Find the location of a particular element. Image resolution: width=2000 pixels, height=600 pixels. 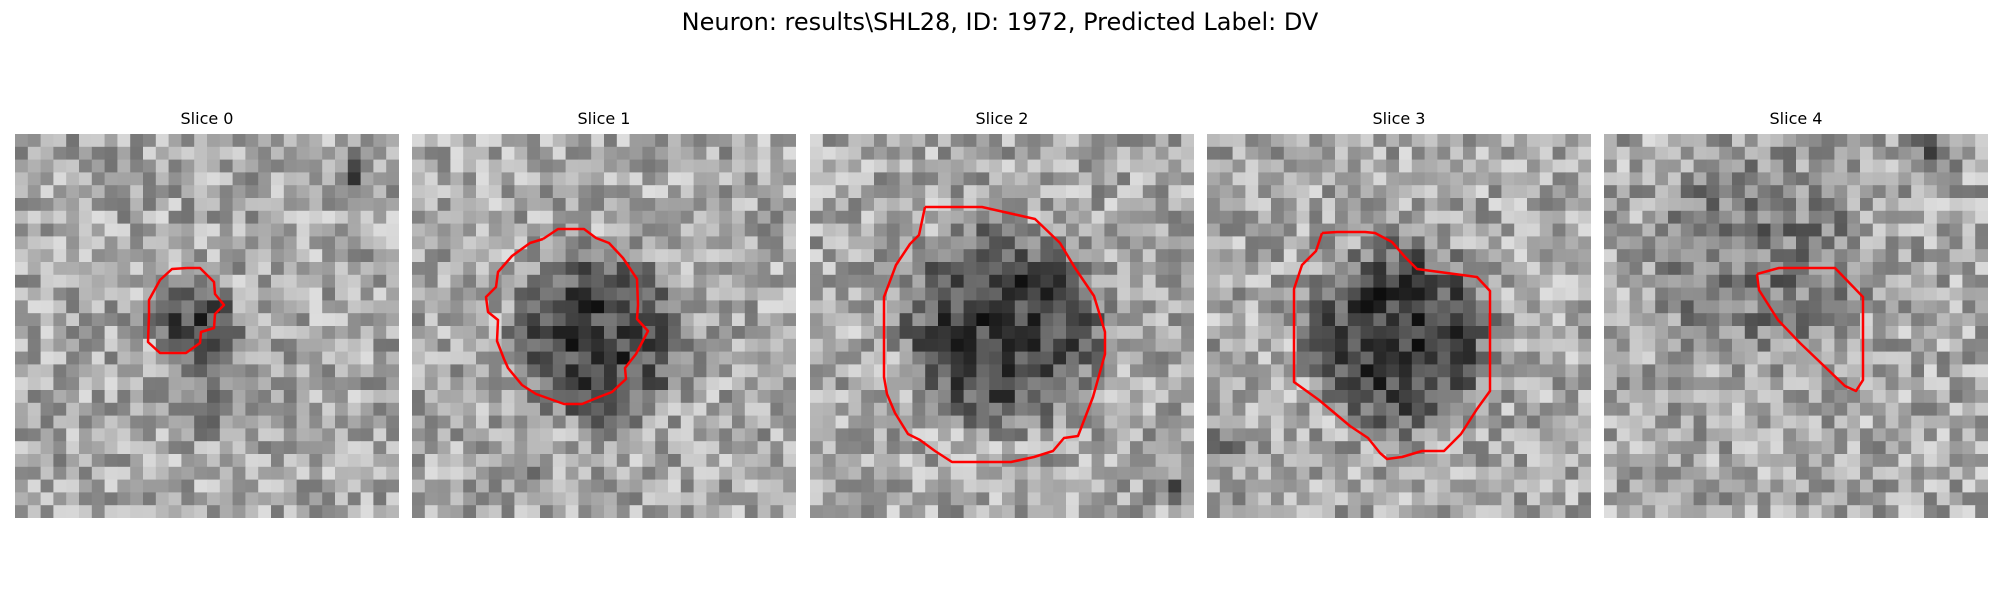

slice-title-0: Slice 0 is located at coordinates (207, 118).